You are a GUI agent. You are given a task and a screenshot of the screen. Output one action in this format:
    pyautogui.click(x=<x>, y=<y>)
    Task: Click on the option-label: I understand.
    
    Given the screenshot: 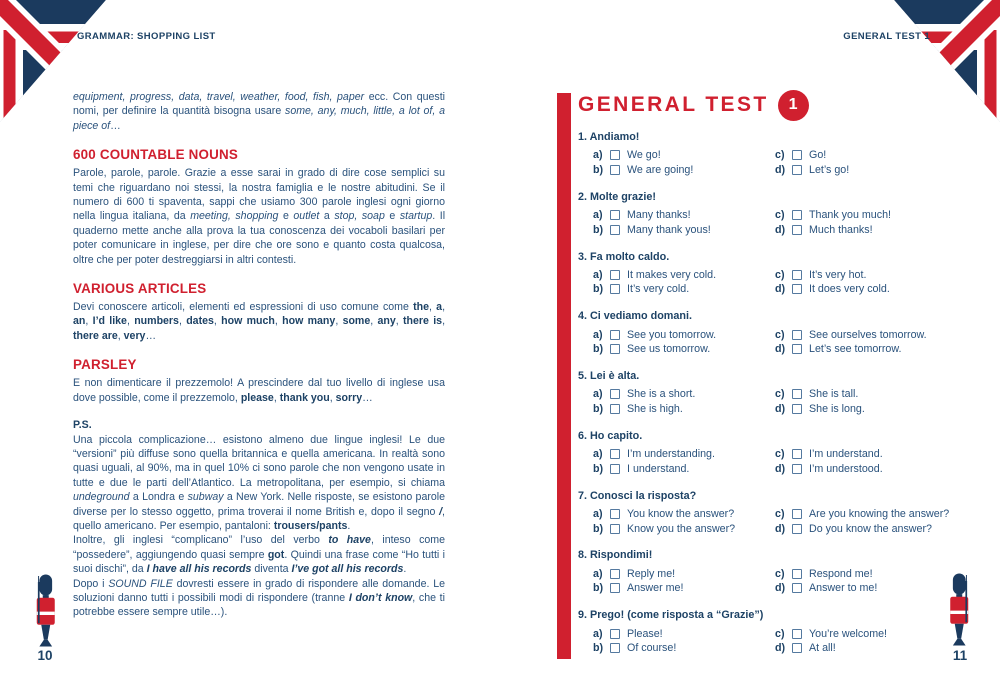 What is the action you would take?
    pyautogui.click(x=658, y=468)
    